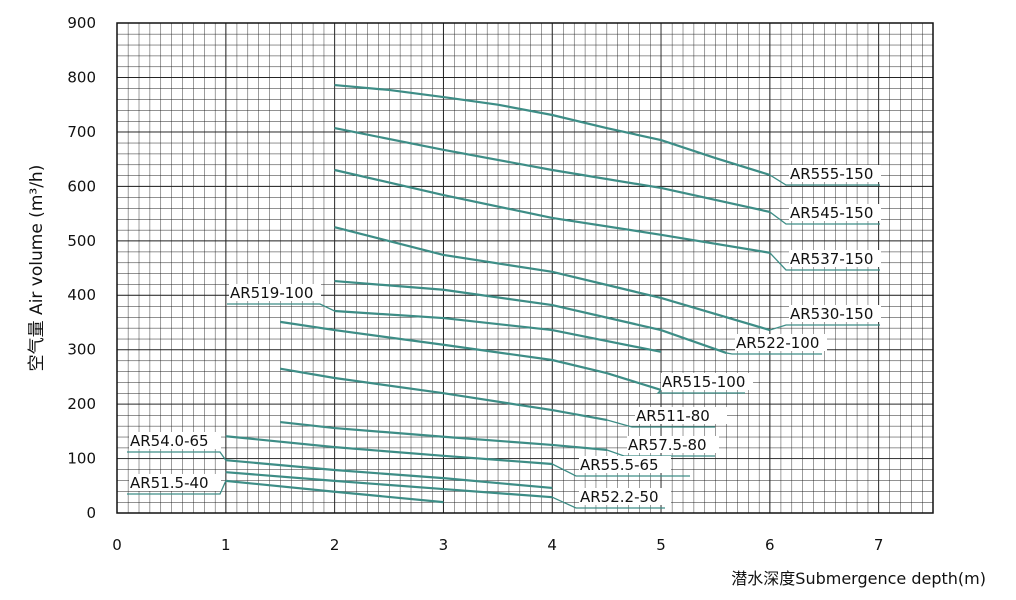 The width and height of the screenshot is (1016, 600). What do you see at coordinates (169, 483) in the screenshot?
I see `series-label: AR51.5-40` at bounding box center [169, 483].